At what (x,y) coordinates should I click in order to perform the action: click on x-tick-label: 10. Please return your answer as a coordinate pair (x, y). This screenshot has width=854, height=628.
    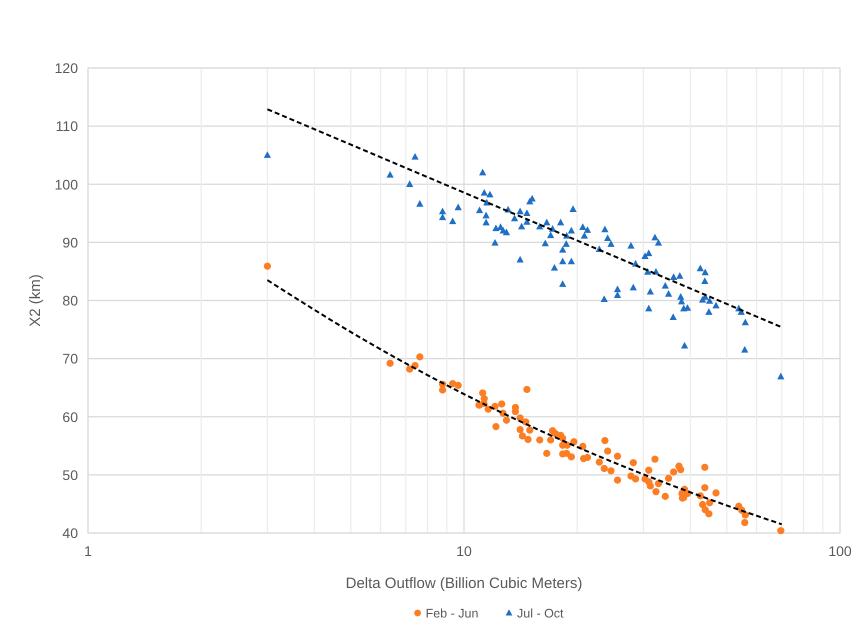
    Looking at the image, I should click on (464, 551).